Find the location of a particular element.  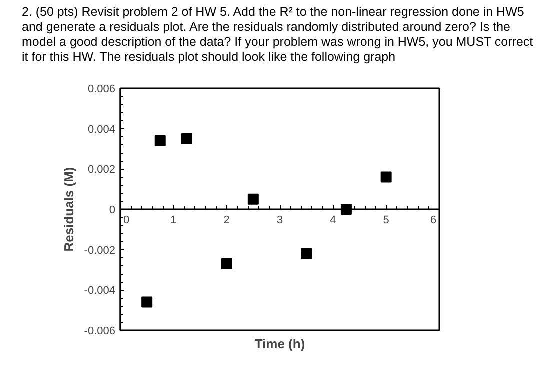

y-tick-label: -0.006 is located at coordinates (100, 332).